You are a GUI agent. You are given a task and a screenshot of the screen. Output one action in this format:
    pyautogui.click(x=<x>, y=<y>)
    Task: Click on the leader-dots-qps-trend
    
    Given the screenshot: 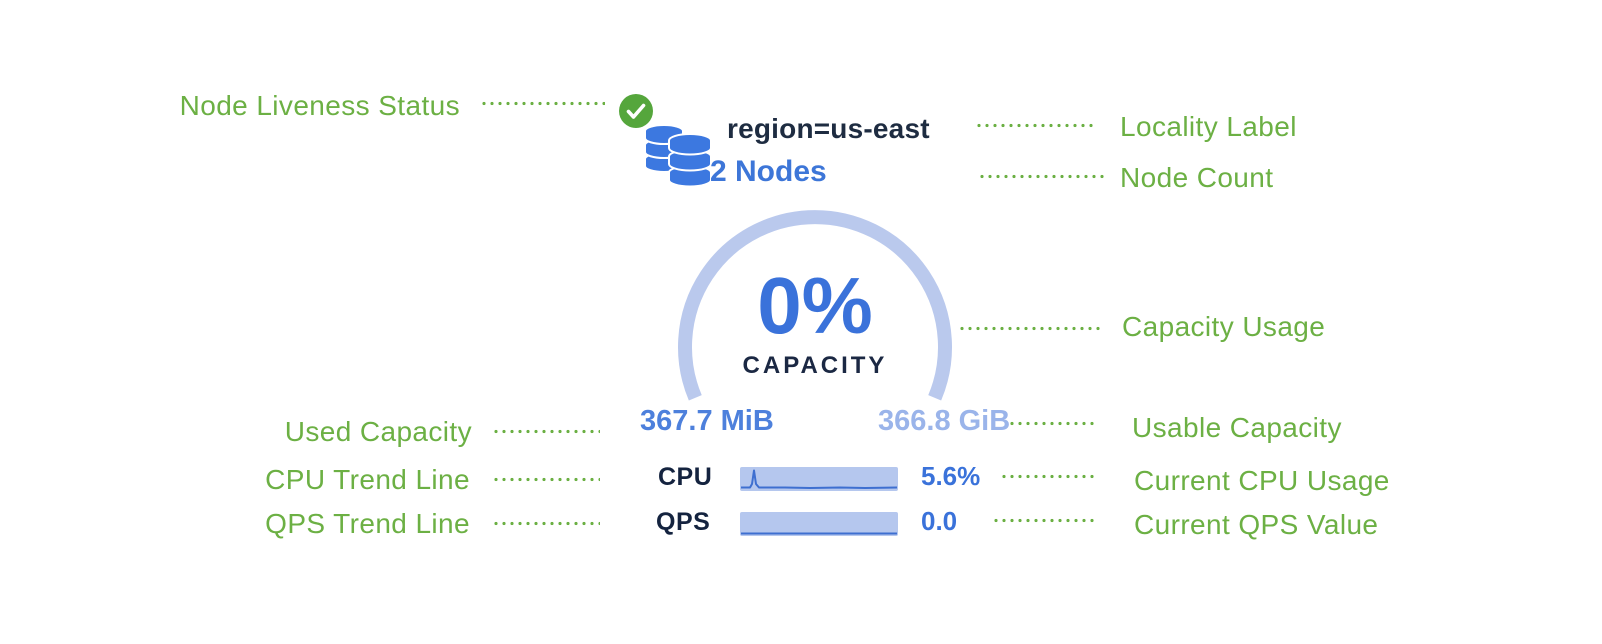 What is the action you would take?
    pyautogui.click(x=546, y=523)
    